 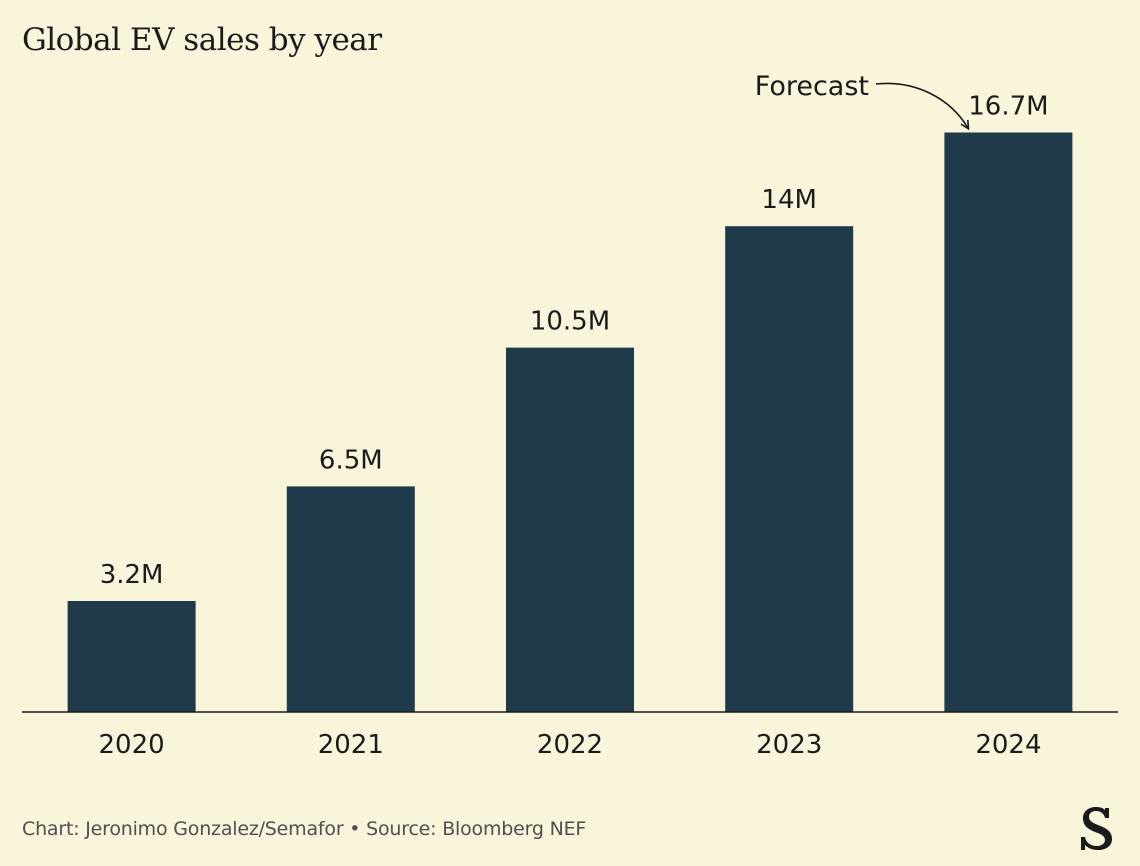 What do you see at coordinates (570, 322) in the screenshot?
I see `value-label-2022: 10.5M` at bounding box center [570, 322].